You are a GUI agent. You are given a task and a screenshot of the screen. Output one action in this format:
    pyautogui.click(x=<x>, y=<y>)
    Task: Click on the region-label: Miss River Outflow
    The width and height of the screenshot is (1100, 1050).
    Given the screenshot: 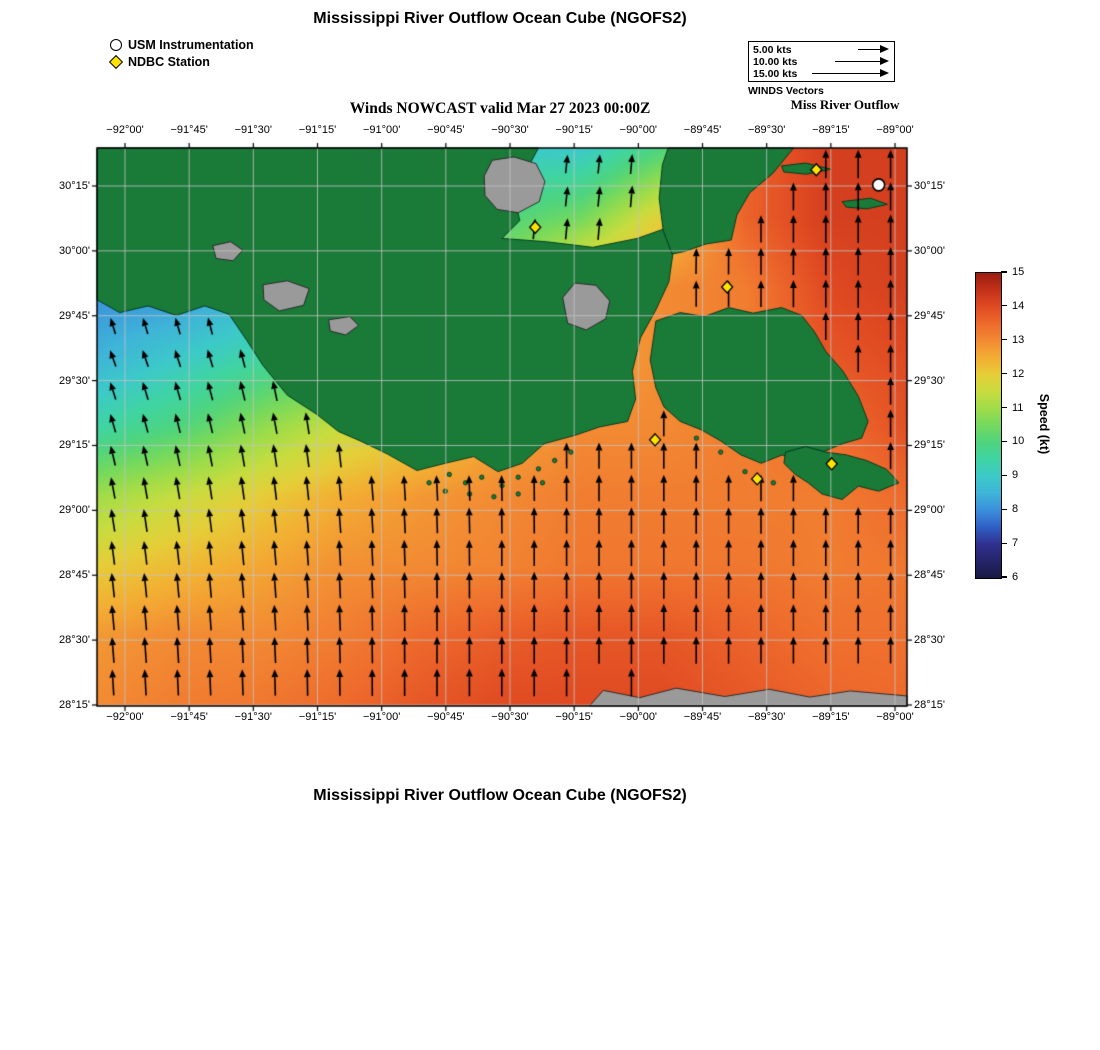 What is the action you would take?
    pyautogui.click(x=845, y=104)
    